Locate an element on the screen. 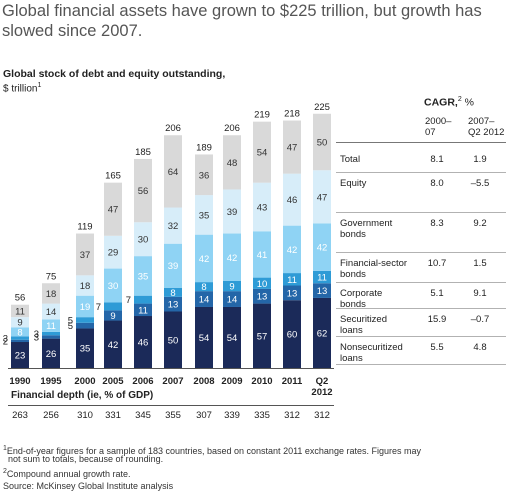 The width and height of the screenshot is (514, 503). cagr-row-label: Financial-sector is located at coordinates (373, 263).